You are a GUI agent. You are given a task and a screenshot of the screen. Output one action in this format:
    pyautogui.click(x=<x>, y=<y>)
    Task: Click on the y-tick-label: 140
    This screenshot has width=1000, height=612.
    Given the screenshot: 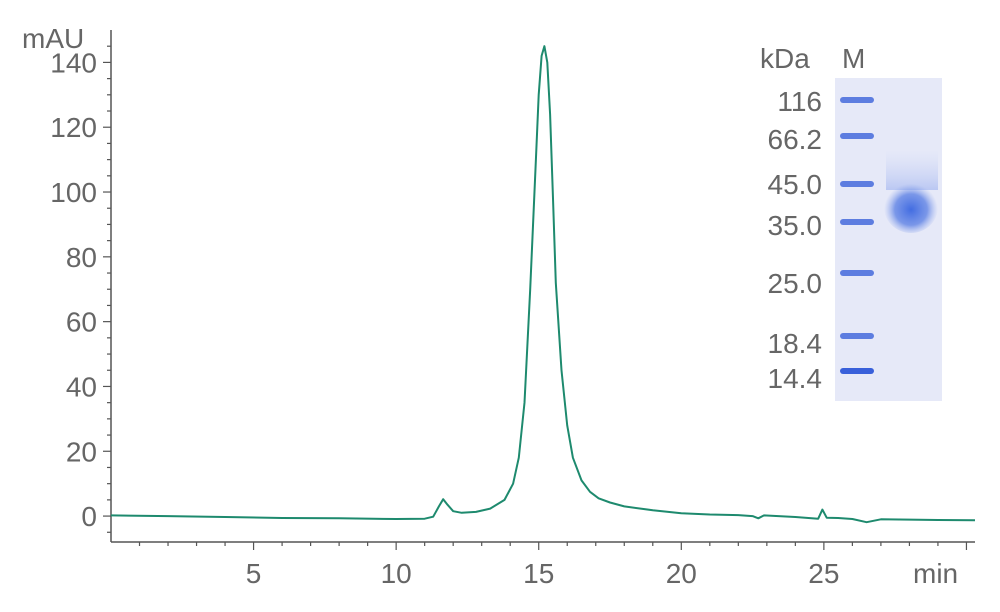 What is the action you would take?
    pyautogui.click(x=73, y=62)
    